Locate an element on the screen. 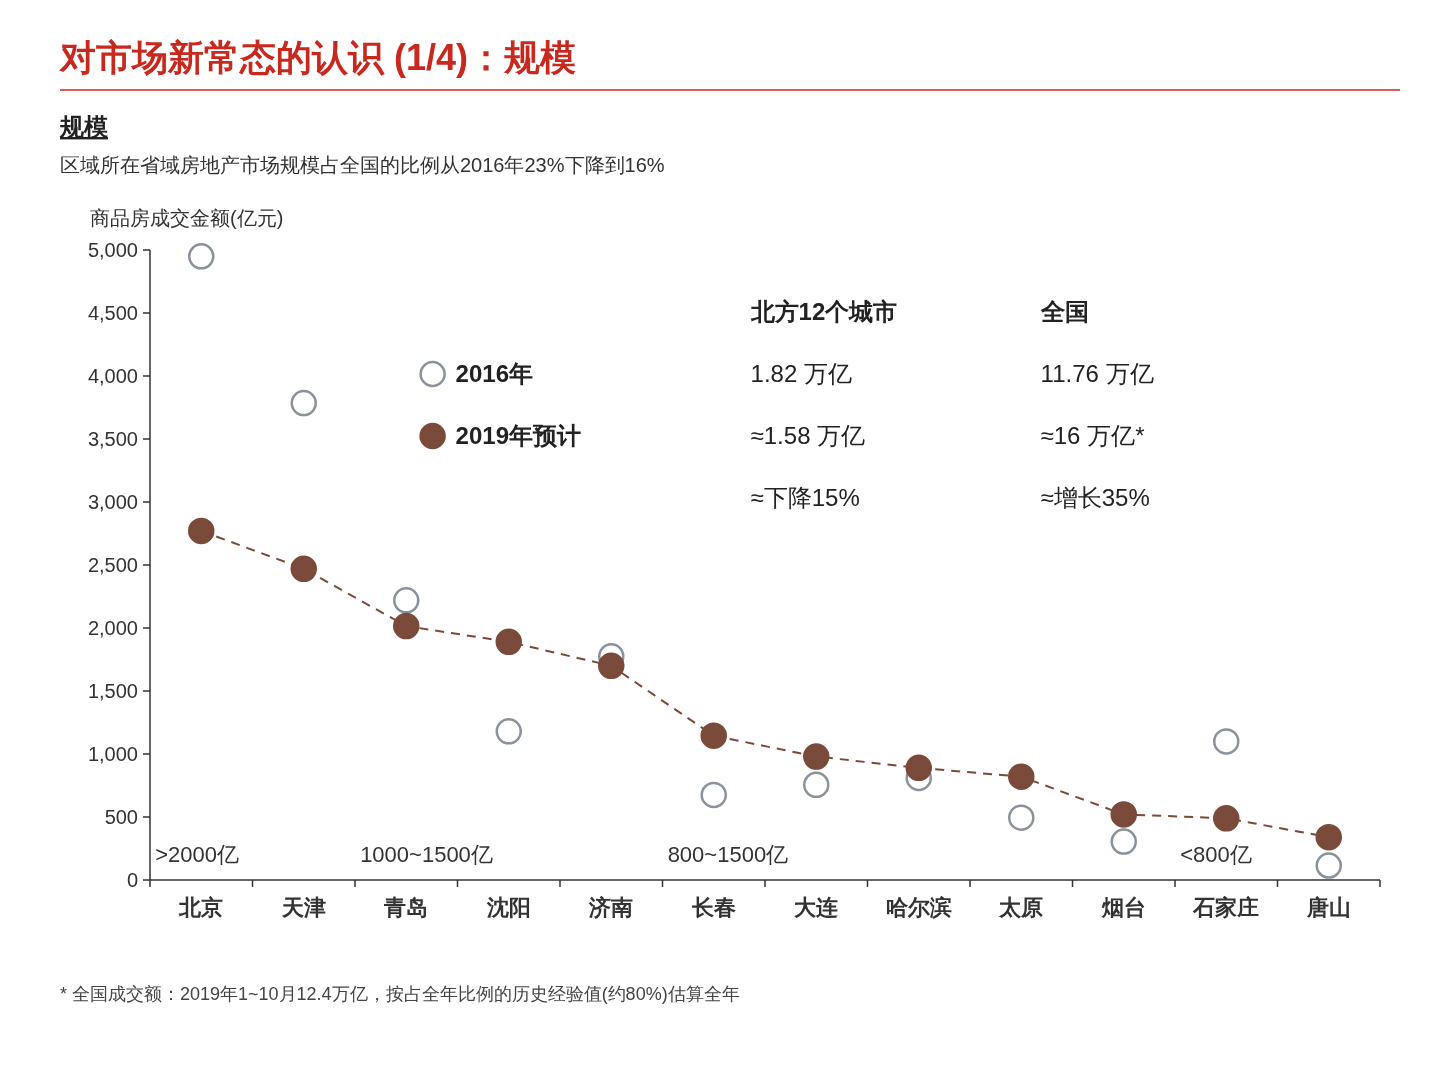  annotation: 1000~1500亿 is located at coordinates (426, 854).